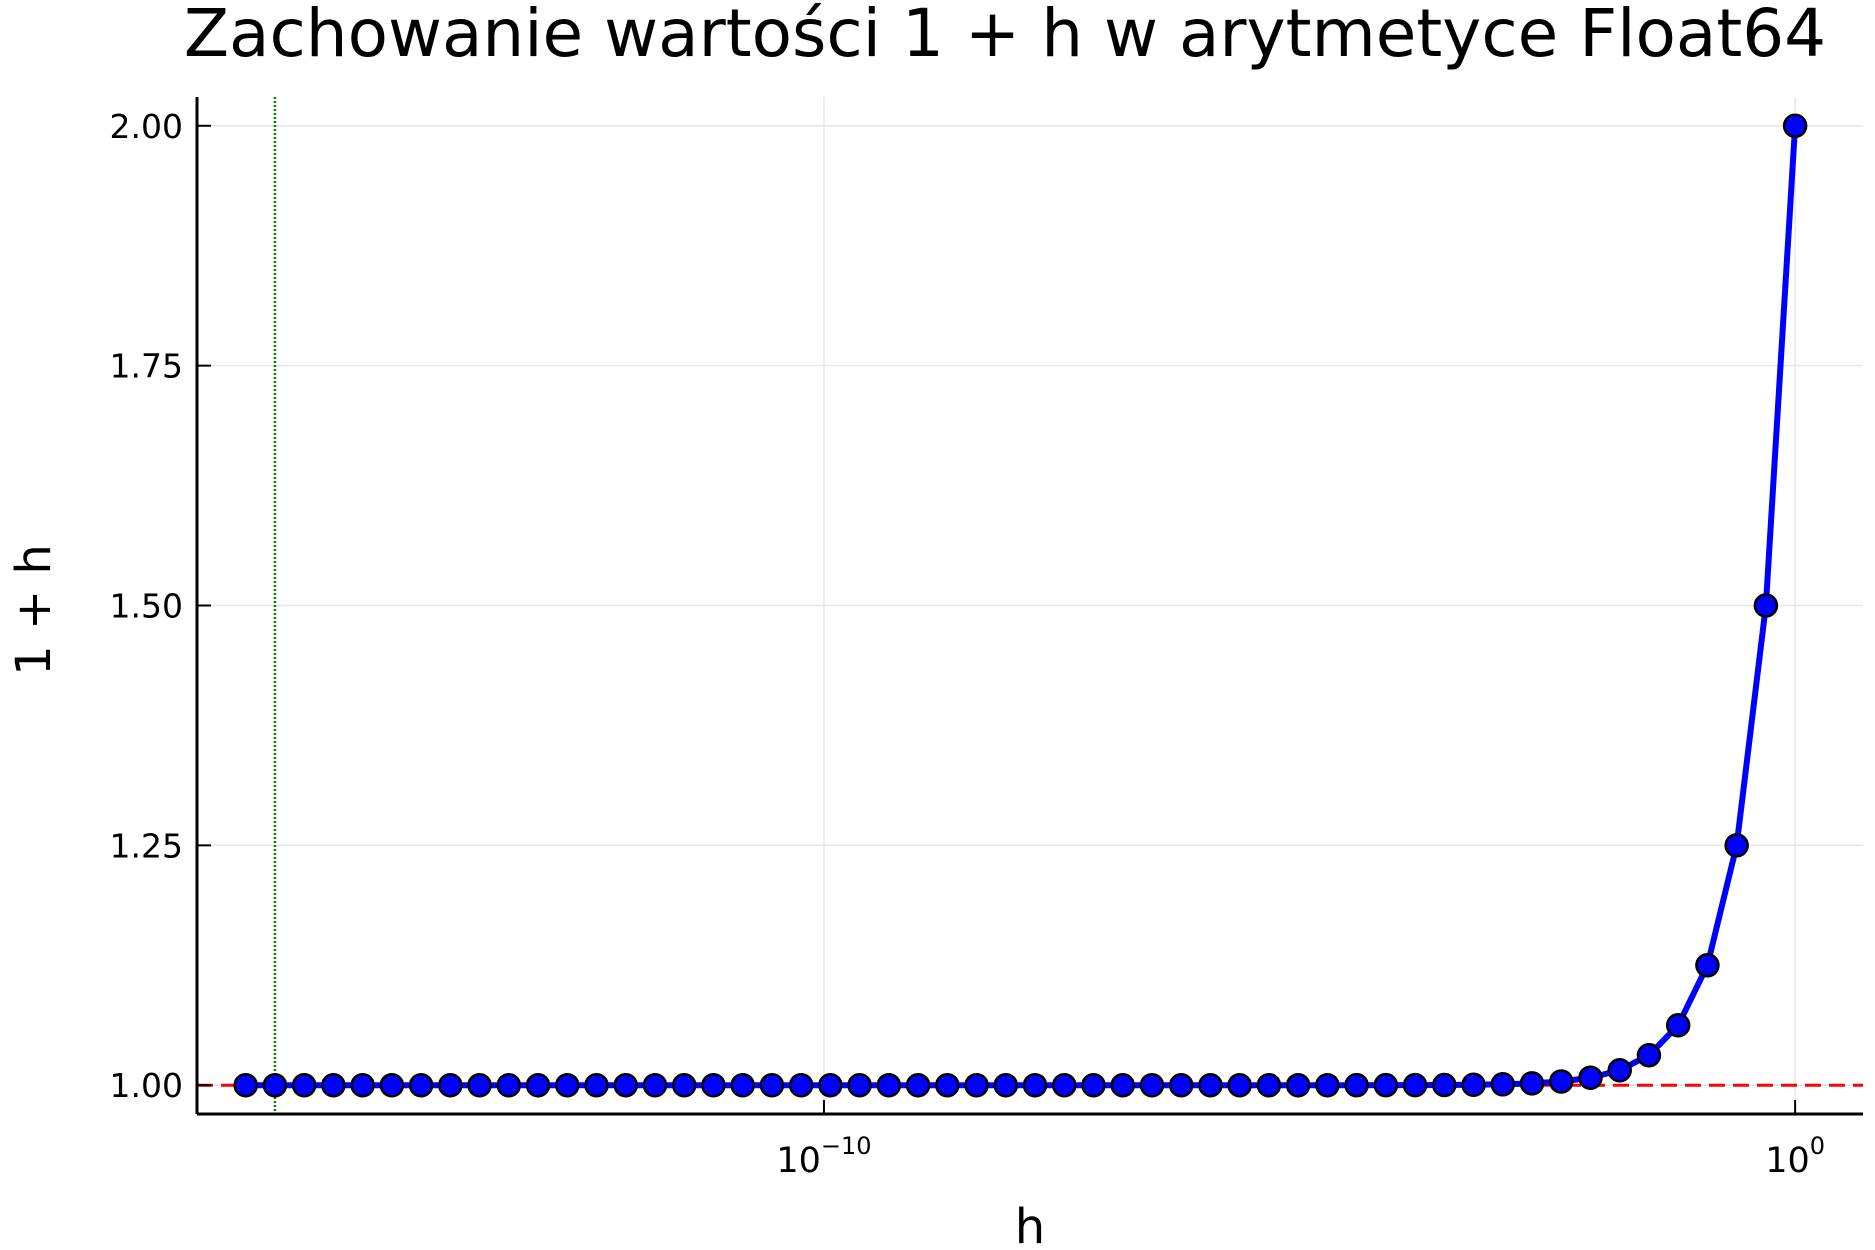  Describe the element at coordinates (1795, 1156) in the screenshot. I see `x-tick-label: 100` at that location.